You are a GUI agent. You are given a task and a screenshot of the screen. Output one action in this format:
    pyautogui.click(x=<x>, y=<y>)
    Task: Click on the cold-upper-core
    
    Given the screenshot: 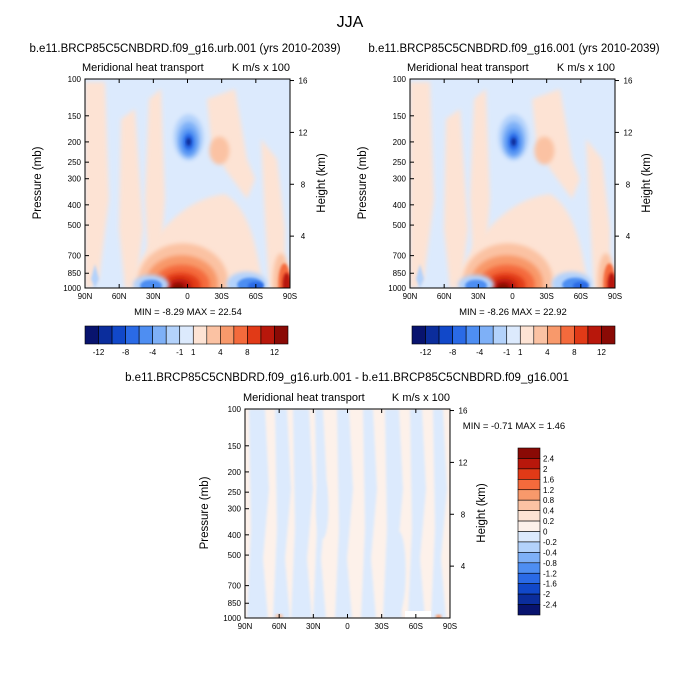 What is the action you would take?
    pyautogui.click(x=514, y=141)
    